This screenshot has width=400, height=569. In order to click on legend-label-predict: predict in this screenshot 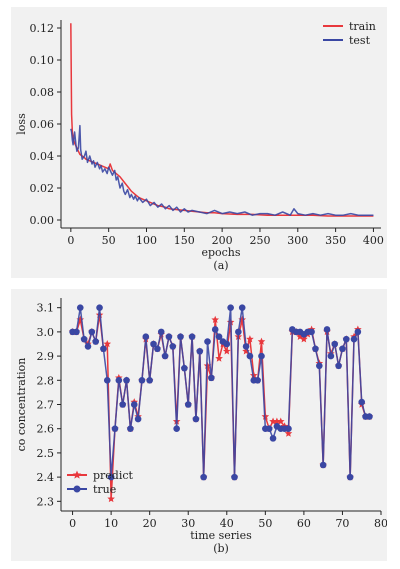, I will do `click(113, 475)`.